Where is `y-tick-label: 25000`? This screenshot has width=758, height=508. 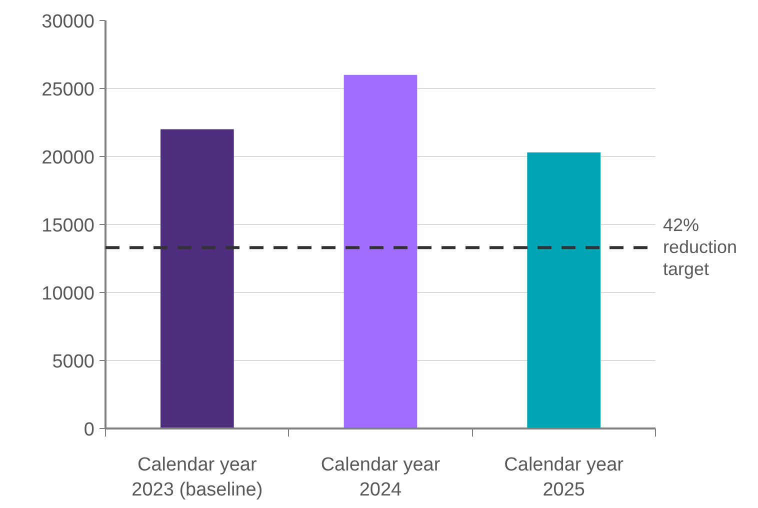 y-tick-label: 25000 is located at coordinates (68, 90).